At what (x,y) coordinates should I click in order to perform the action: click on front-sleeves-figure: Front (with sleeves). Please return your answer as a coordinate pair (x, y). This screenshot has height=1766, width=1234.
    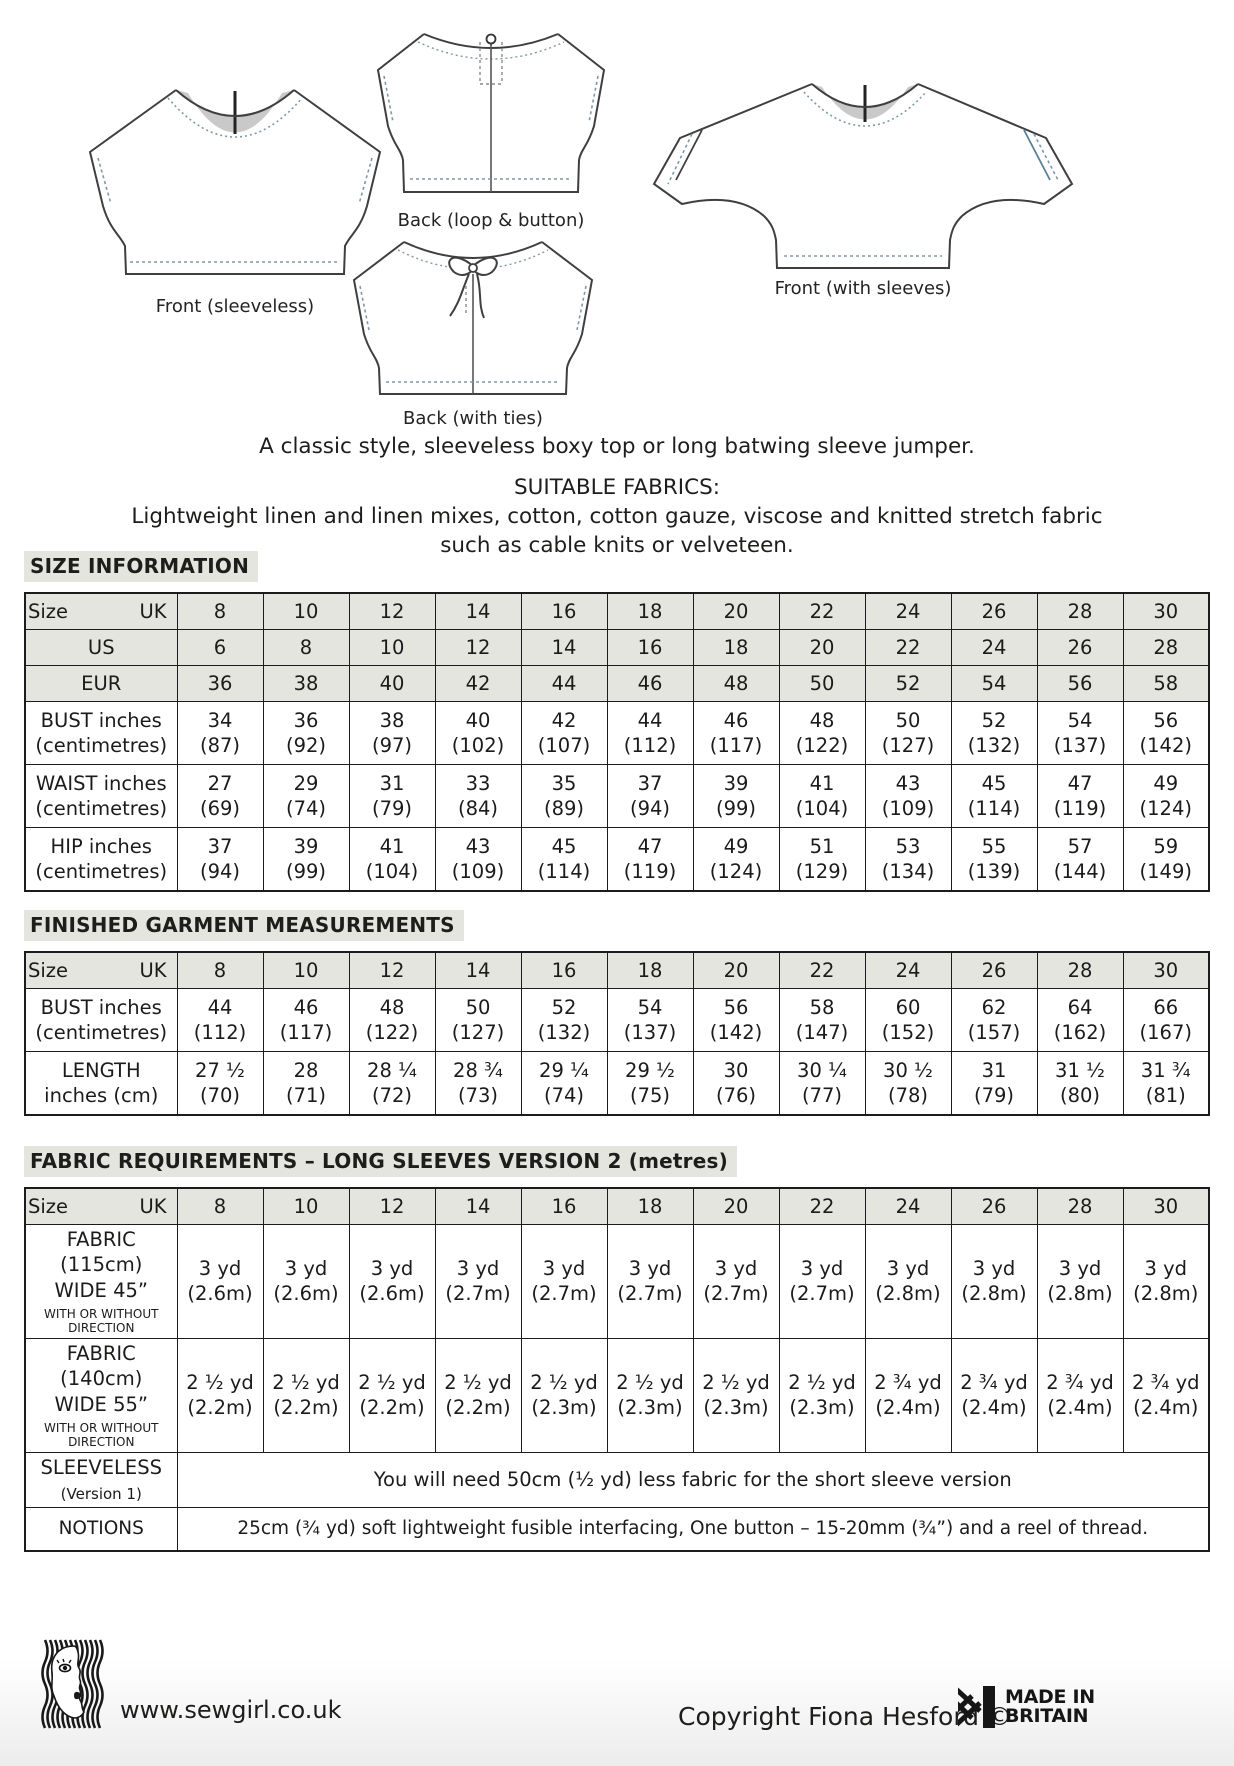
    Looking at the image, I should click on (863, 187).